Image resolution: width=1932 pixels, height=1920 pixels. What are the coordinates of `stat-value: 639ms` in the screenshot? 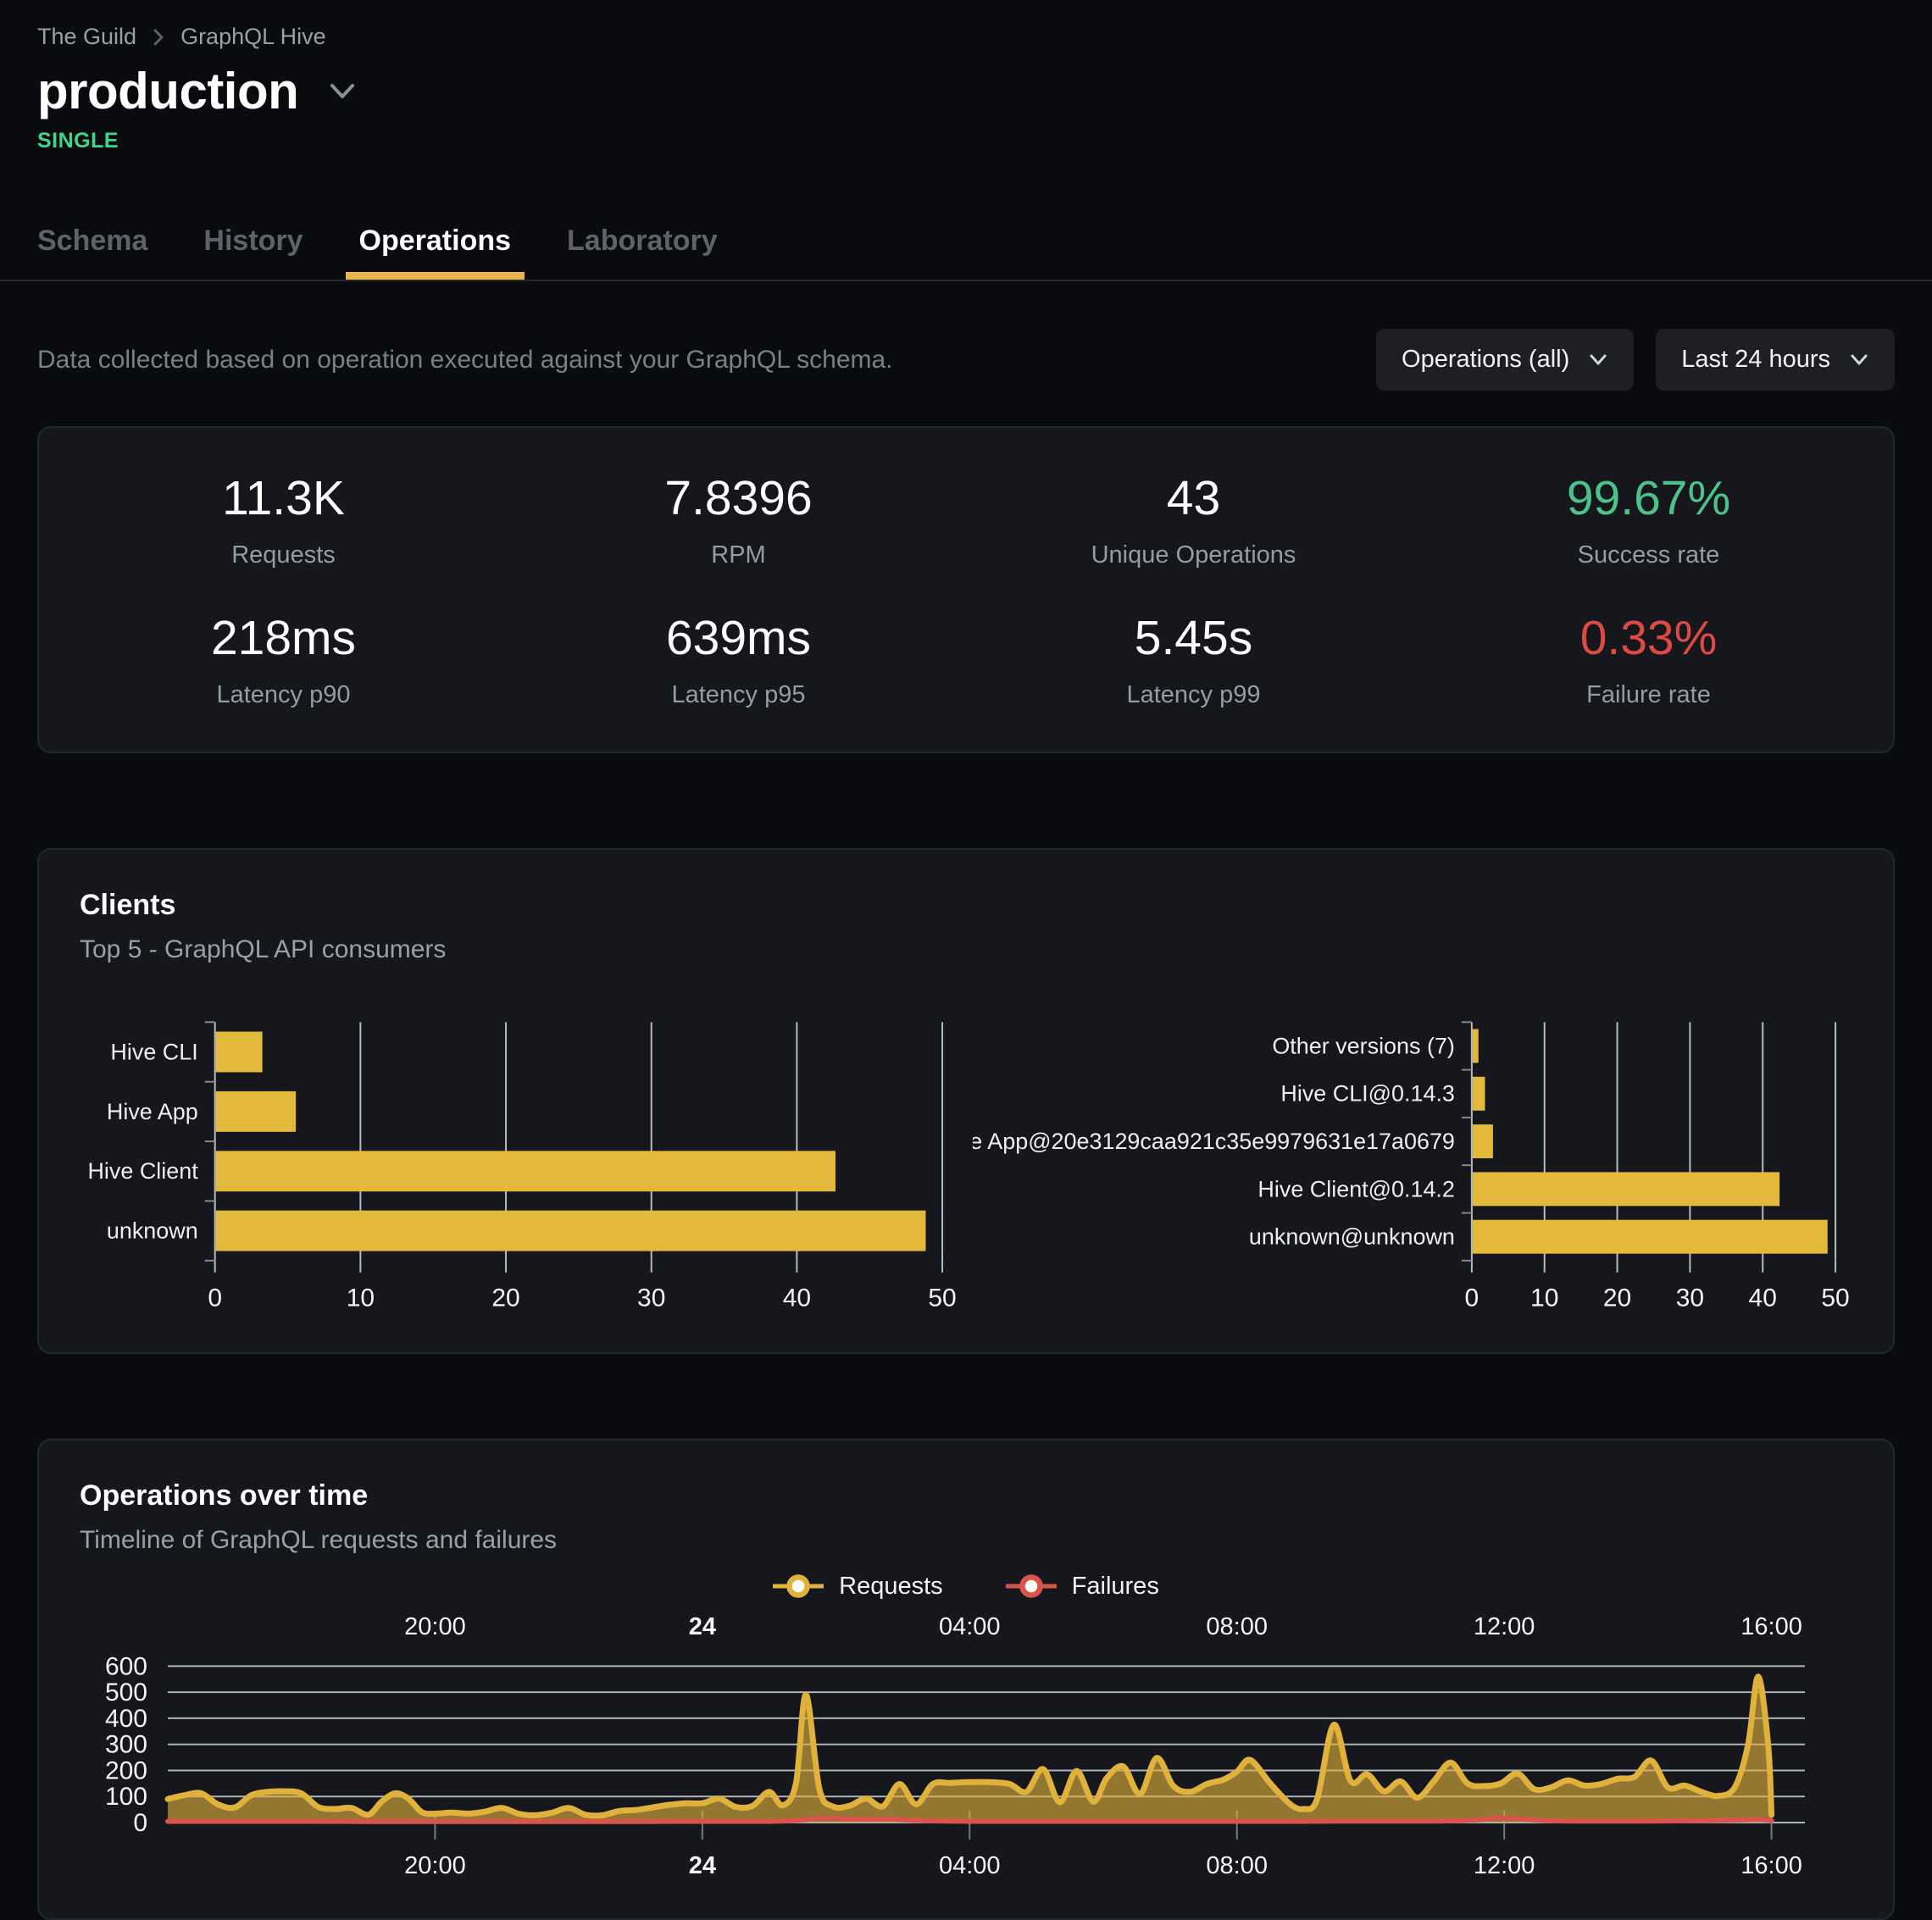 It's located at (738, 638).